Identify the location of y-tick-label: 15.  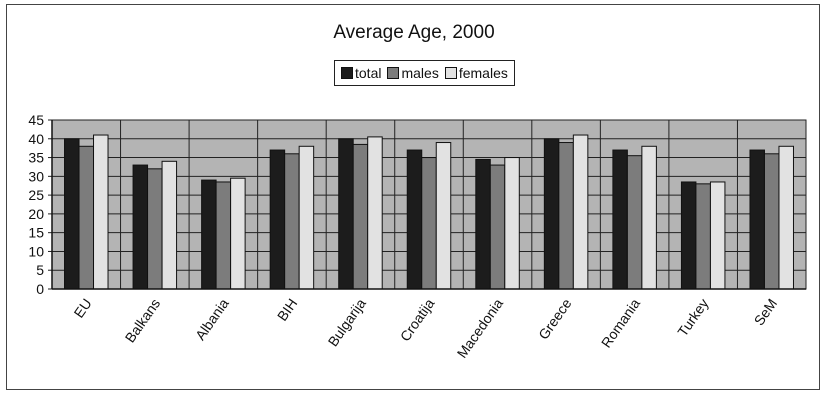
(36, 233).